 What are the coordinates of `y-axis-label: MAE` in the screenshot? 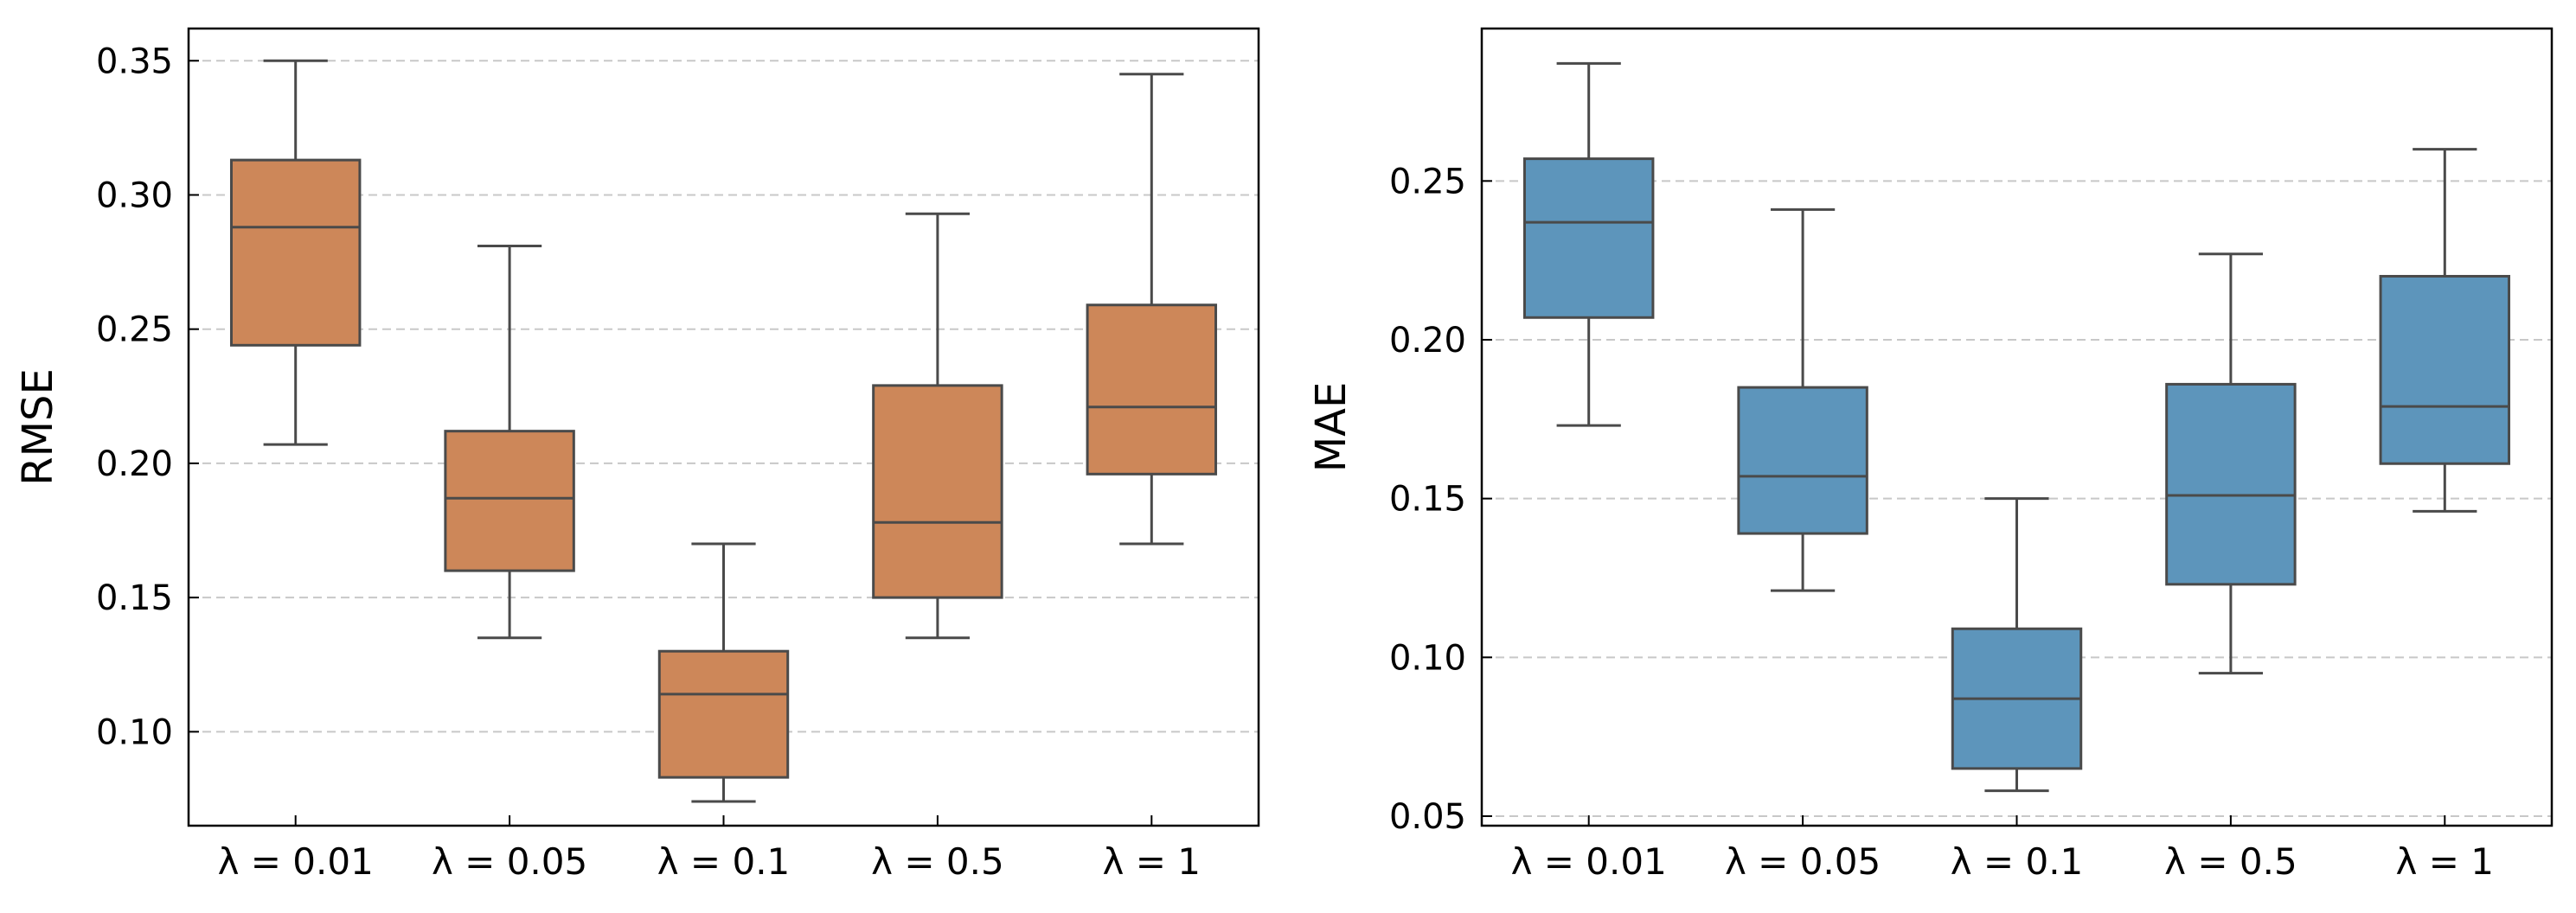 It's located at (1331, 427).